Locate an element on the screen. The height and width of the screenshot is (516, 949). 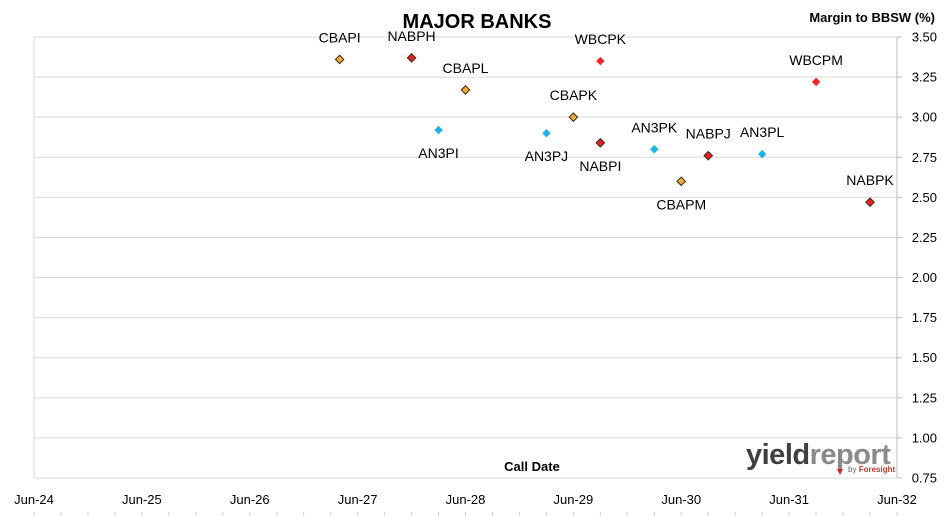
y-tick-label: 2.25 is located at coordinates (924, 237).